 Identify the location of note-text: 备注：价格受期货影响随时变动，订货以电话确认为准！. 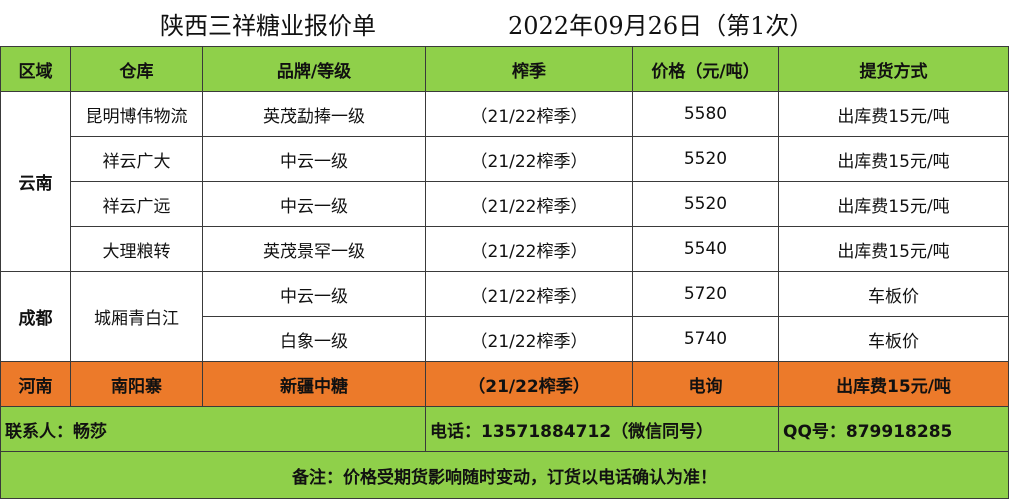
(504, 475).